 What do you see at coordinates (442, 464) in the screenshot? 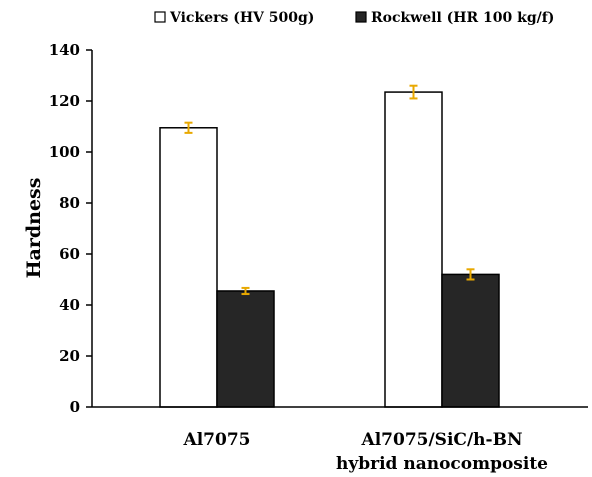
I see `x-category-label: hybrid nanocomposite` at bounding box center [442, 464].